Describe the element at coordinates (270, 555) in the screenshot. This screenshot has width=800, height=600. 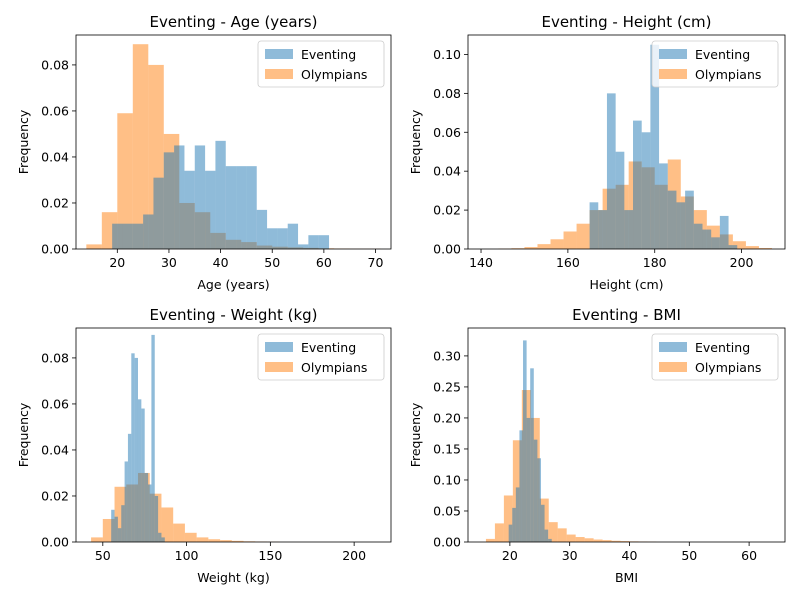
I see `x-tick-label: 150` at that location.